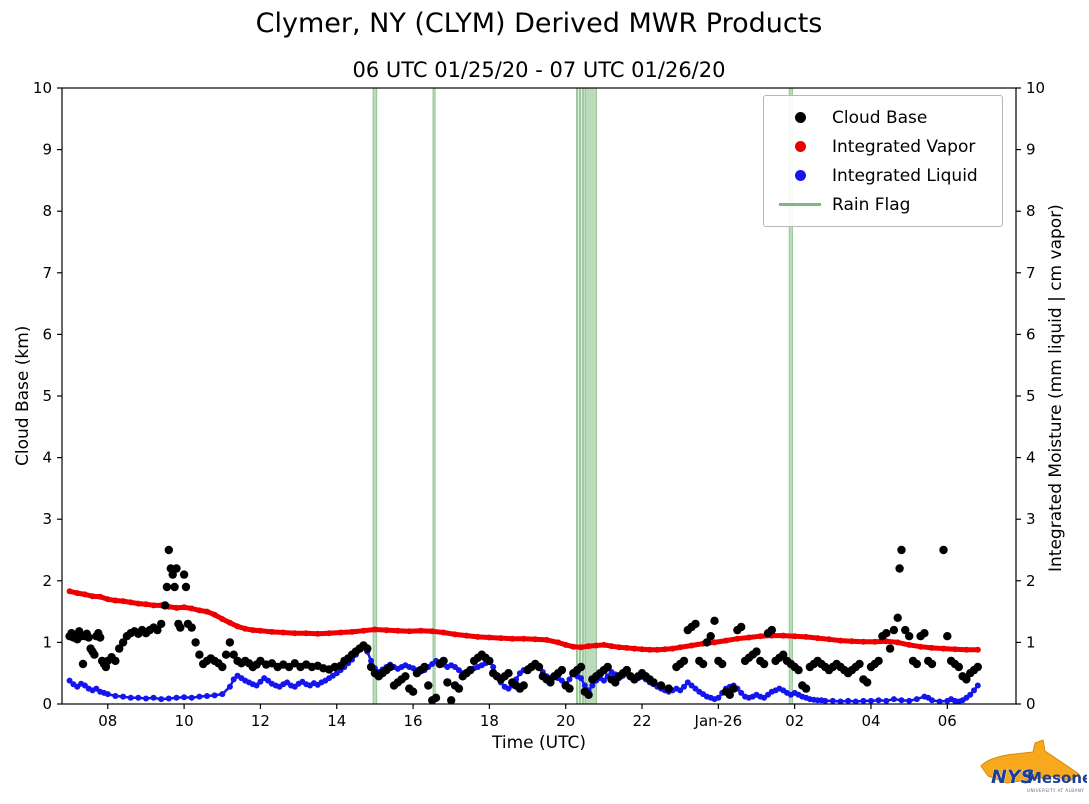  I want to click on y-tick-label-left: 2, so click(47, 581).